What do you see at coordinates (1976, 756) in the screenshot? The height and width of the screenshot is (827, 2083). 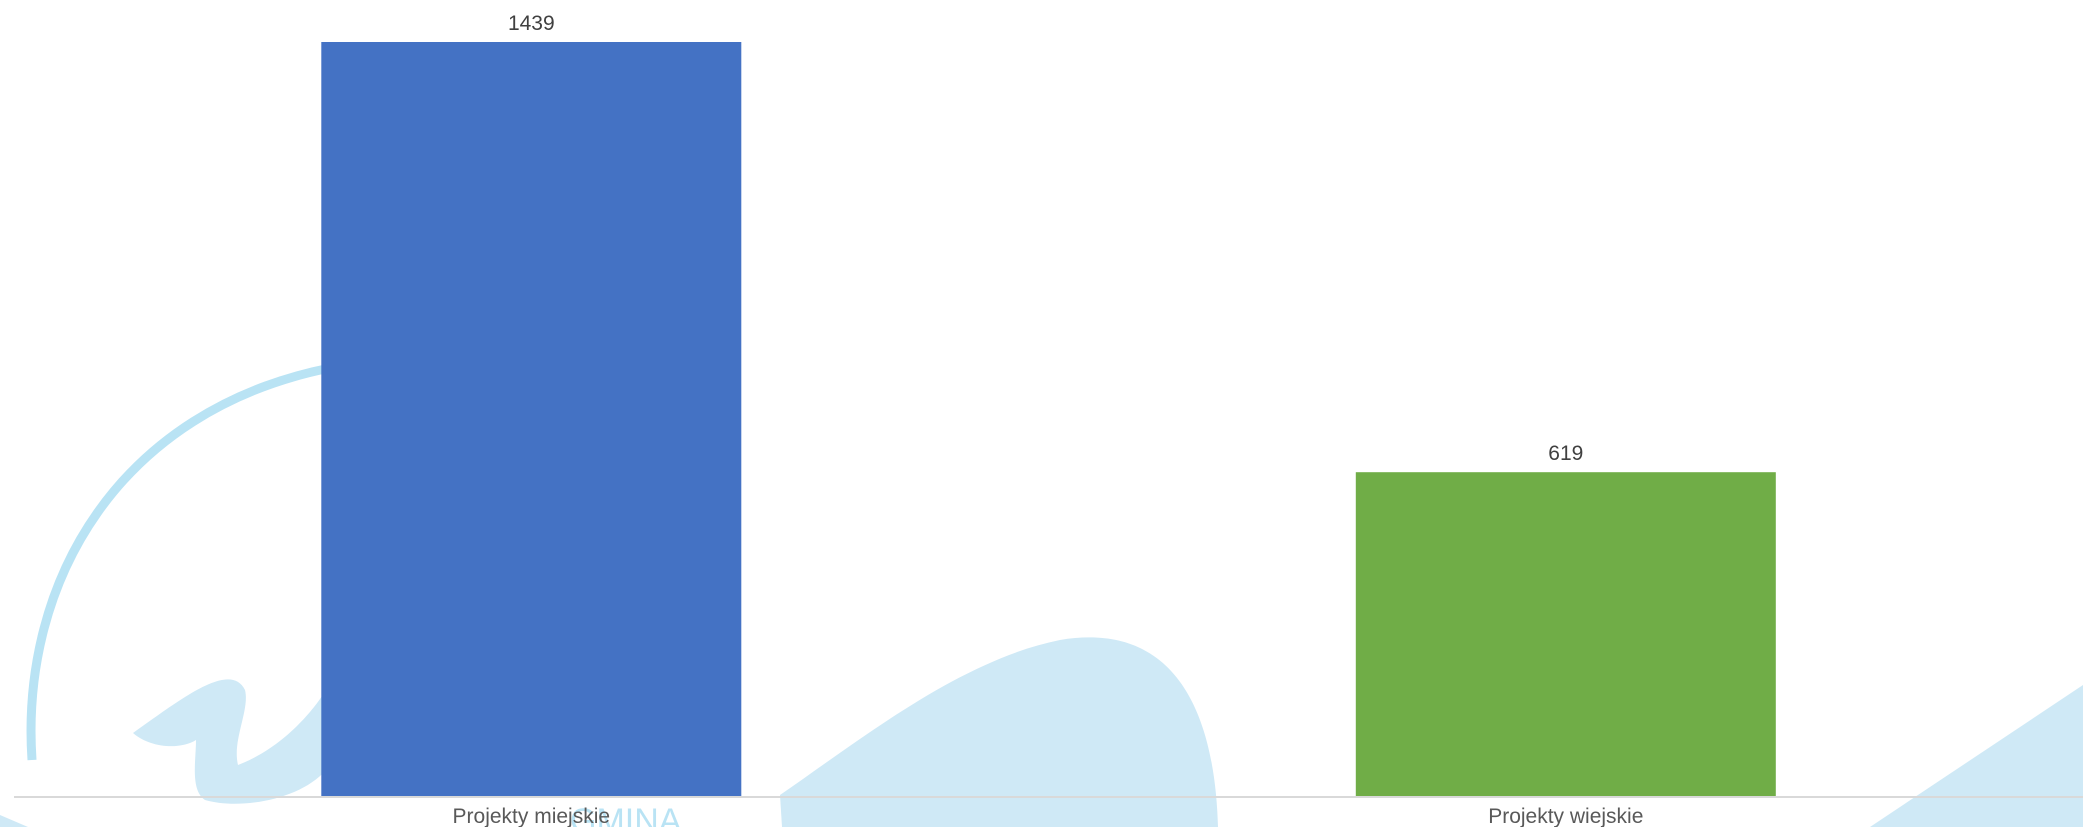 I see `watermark-corner` at bounding box center [1976, 756].